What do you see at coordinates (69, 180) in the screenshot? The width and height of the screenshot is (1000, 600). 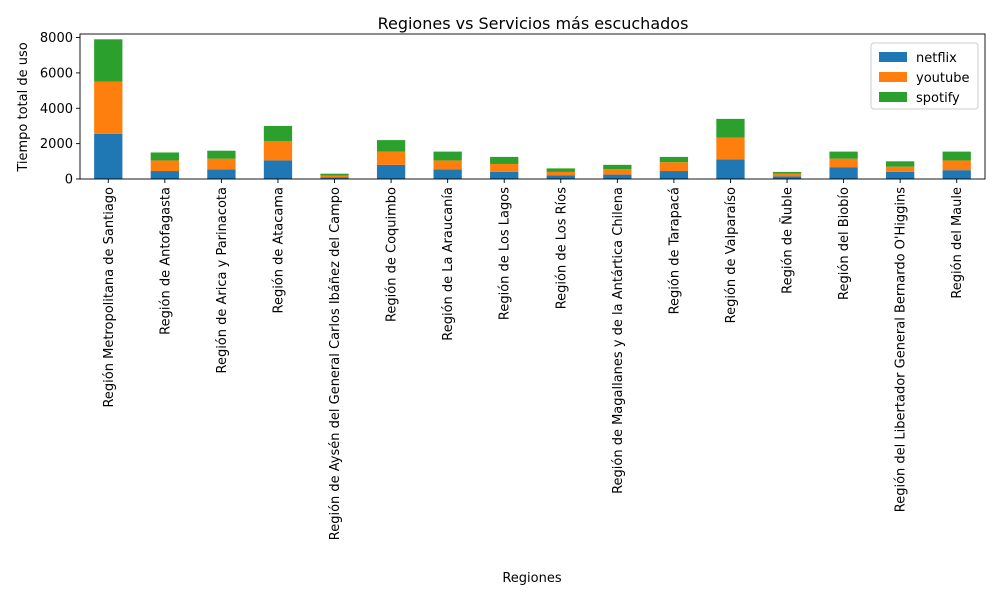 I see `y-tick-label-0: 0` at bounding box center [69, 180].